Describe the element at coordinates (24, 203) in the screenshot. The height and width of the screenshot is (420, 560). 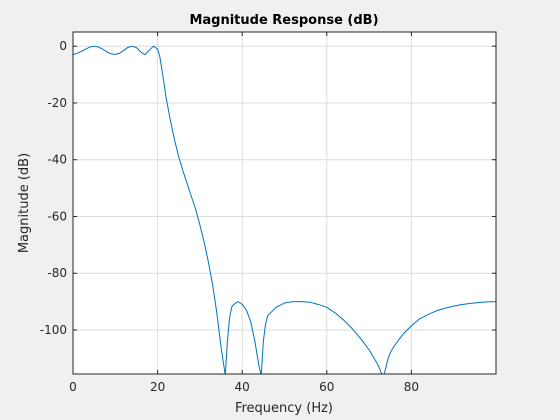
I see `y-axis-label: Magnitude (dB)` at that location.